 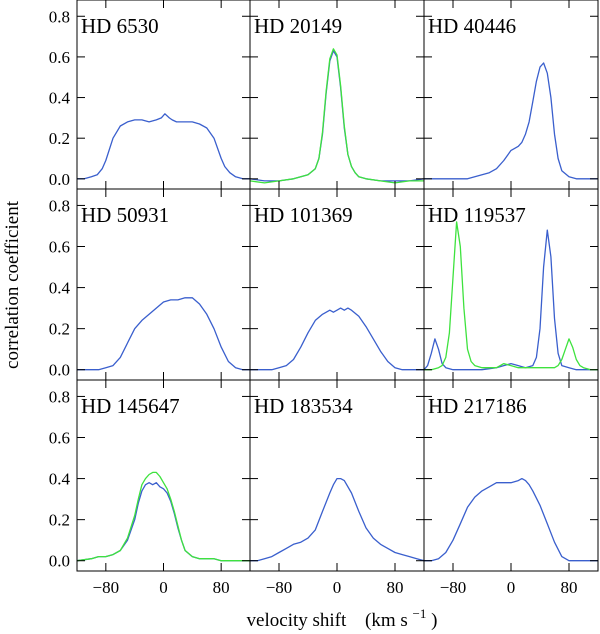 What do you see at coordinates (125, 215) in the screenshot?
I see `panel-title: HD 50931` at bounding box center [125, 215].